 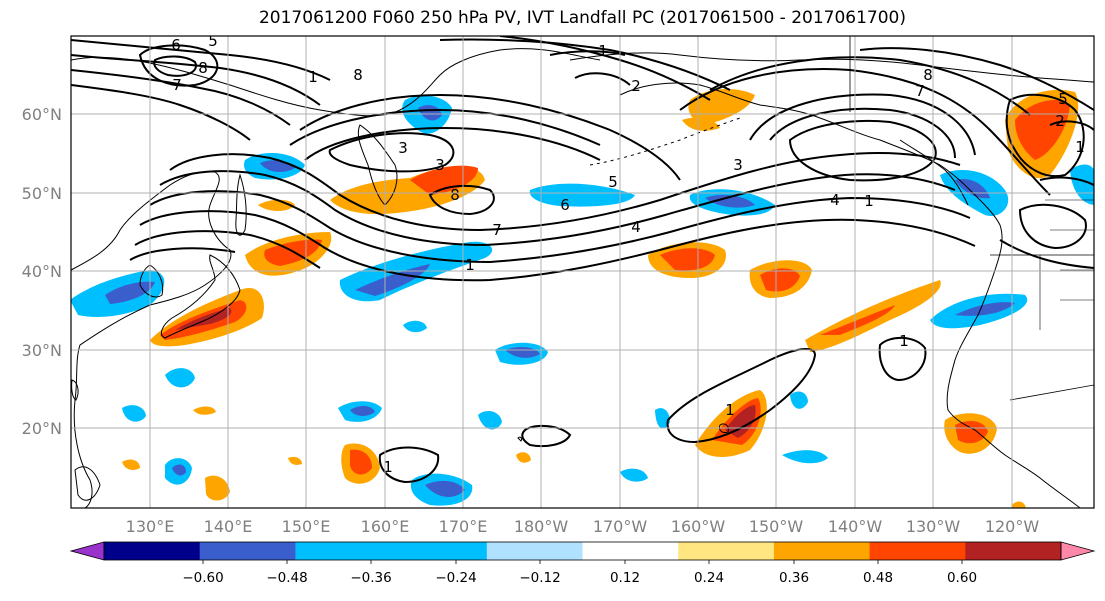 I want to click on lon-label: 170°E, so click(x=463, y=526).